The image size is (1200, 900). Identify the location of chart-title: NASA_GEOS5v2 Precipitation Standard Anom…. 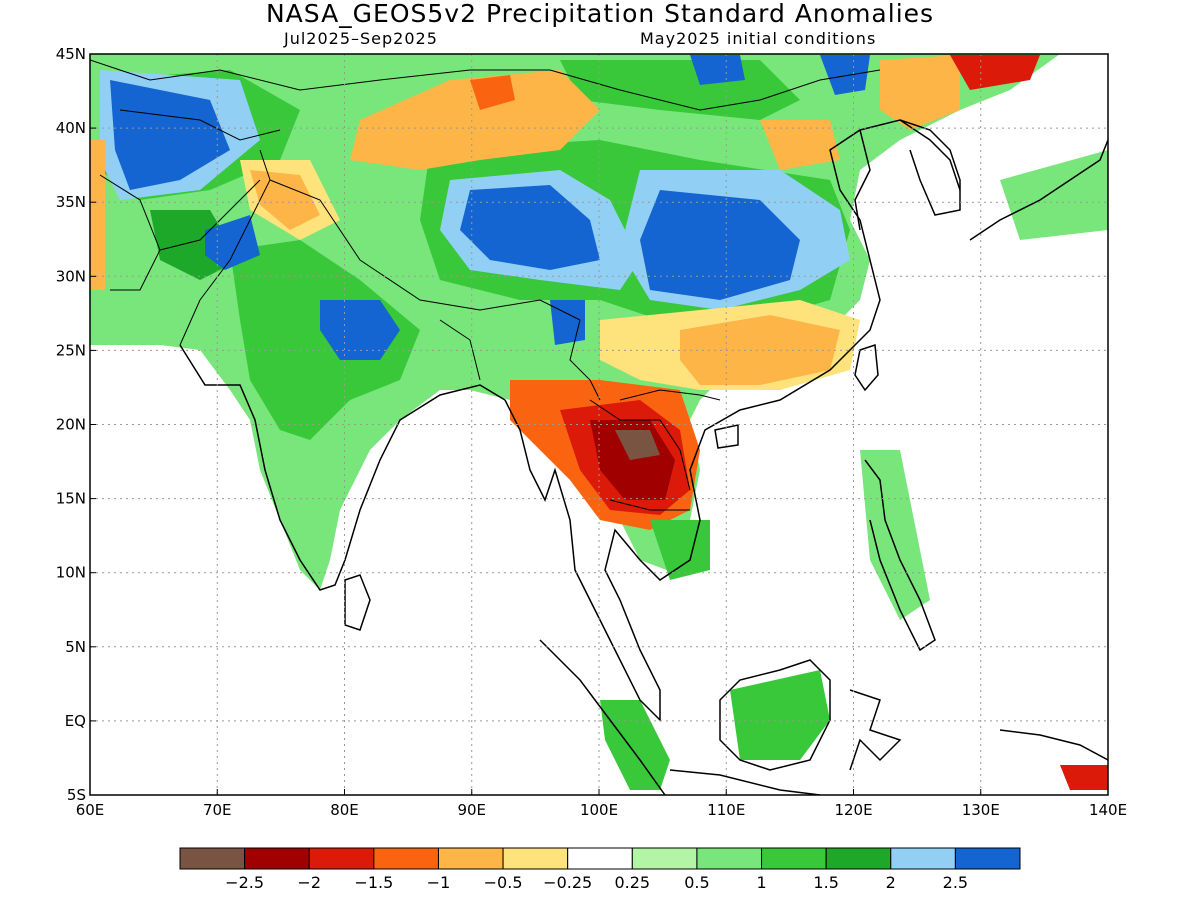
(600, 14).